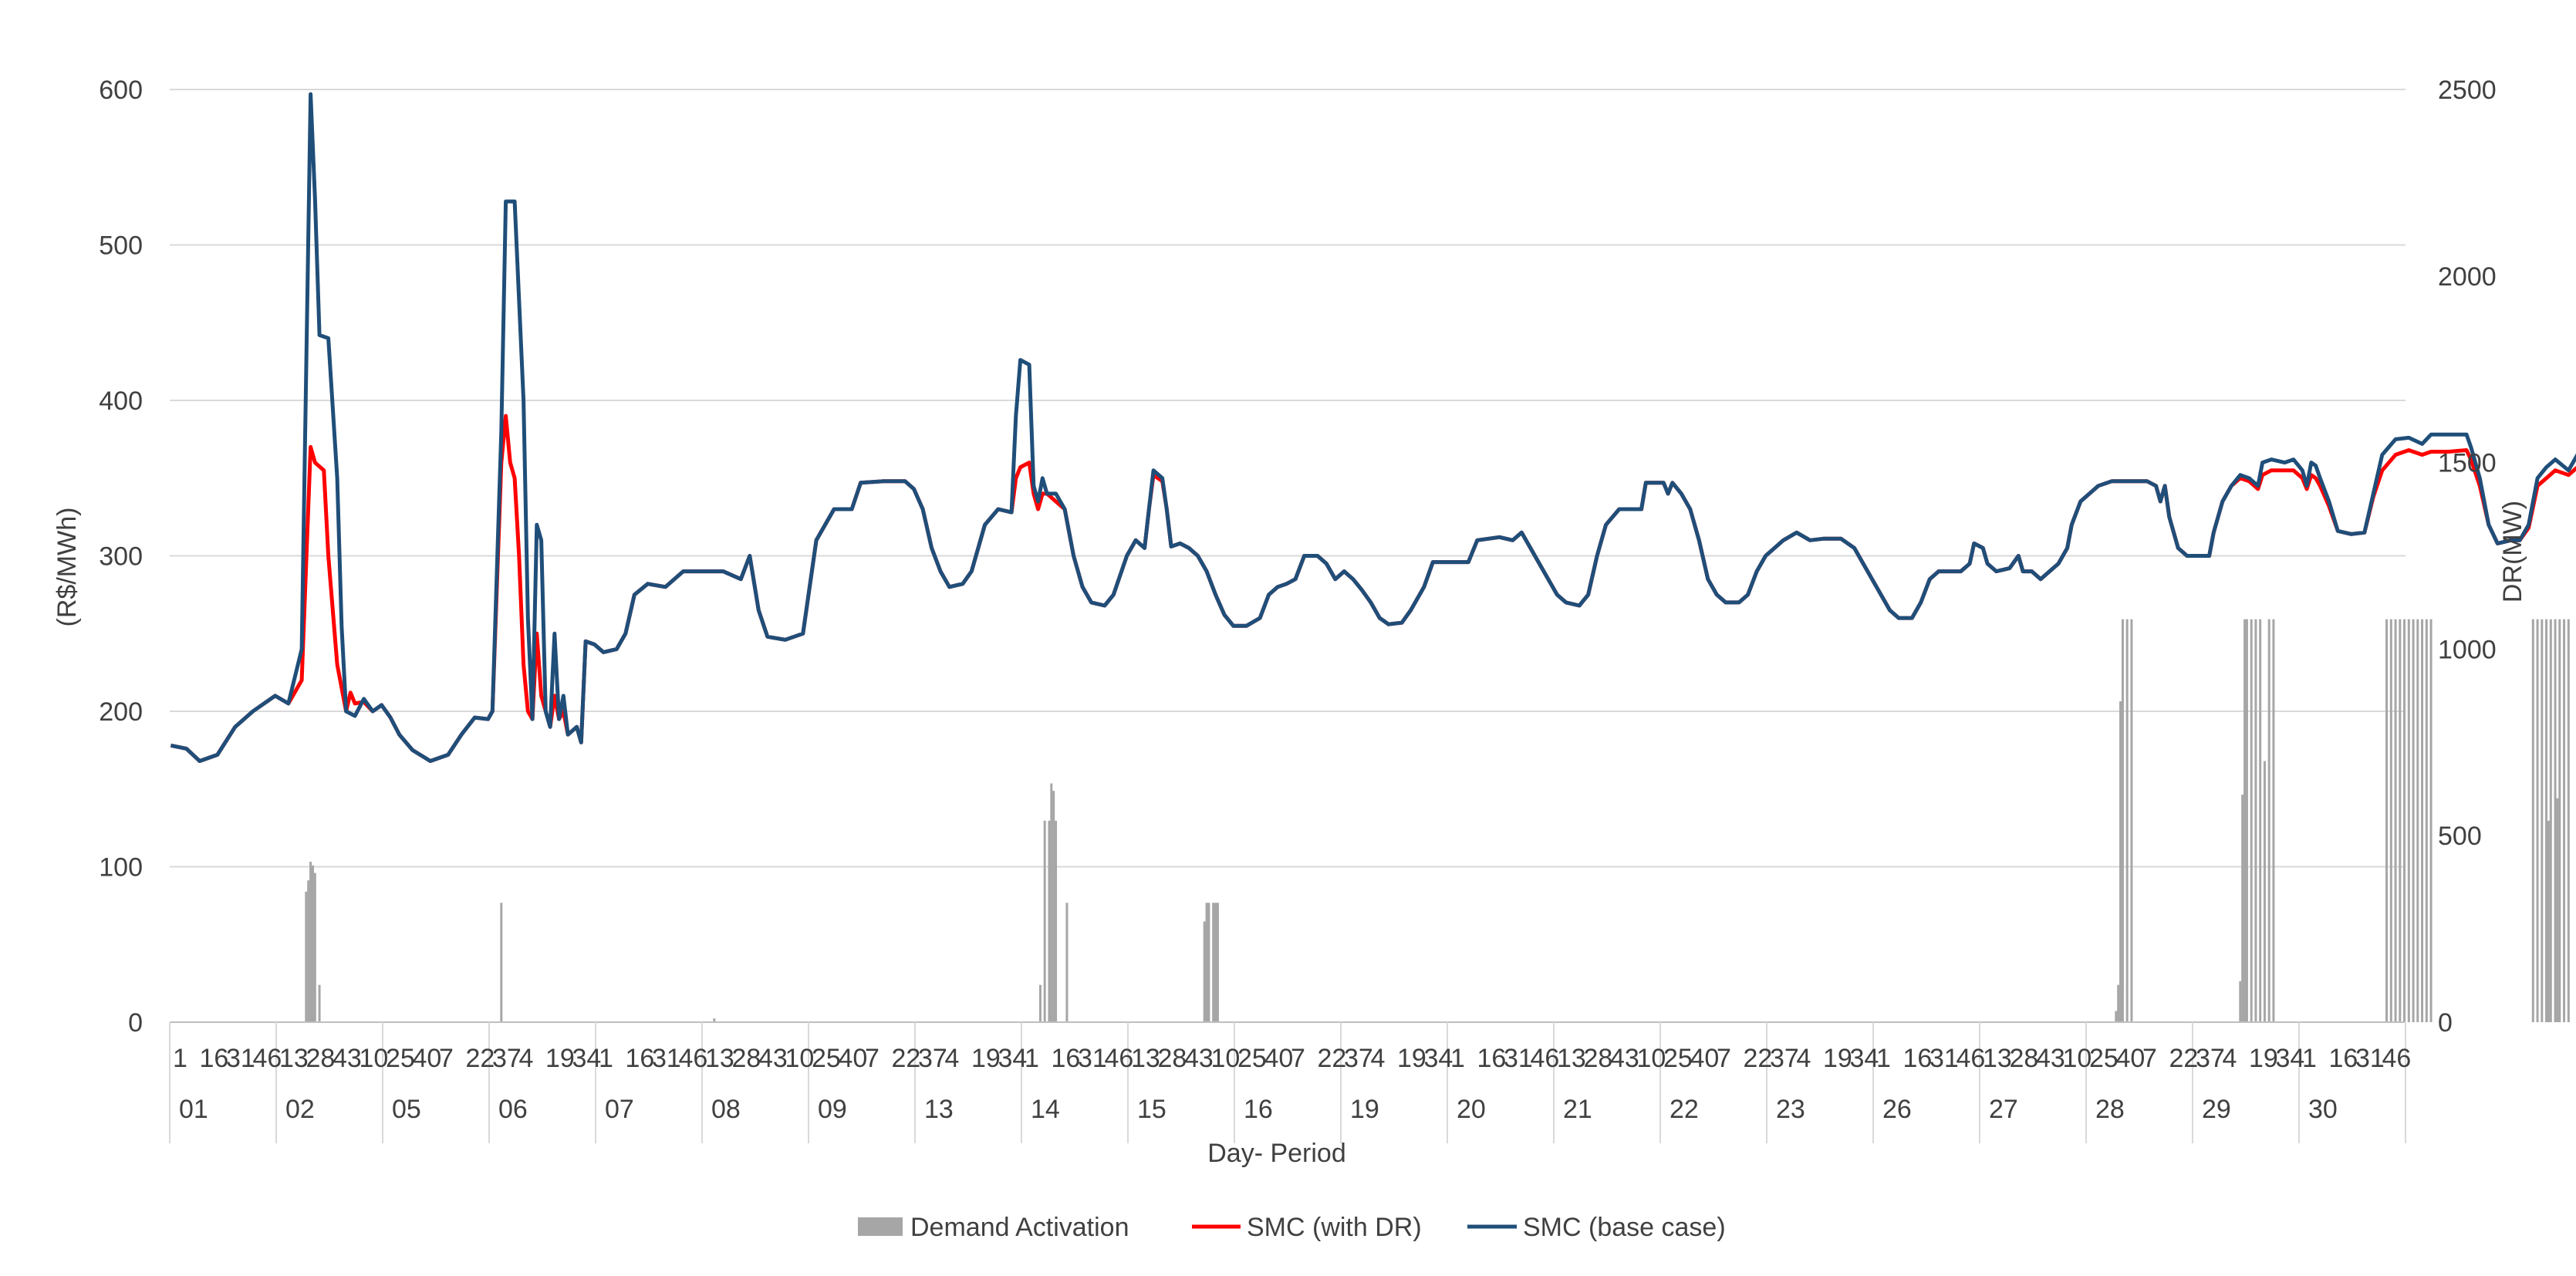  What do you see at coordinates (1625, 1227) in the screenshot?
I see `legend-label-smc-base-case: SMC (base case)` at bounding box center [1625, 1227].